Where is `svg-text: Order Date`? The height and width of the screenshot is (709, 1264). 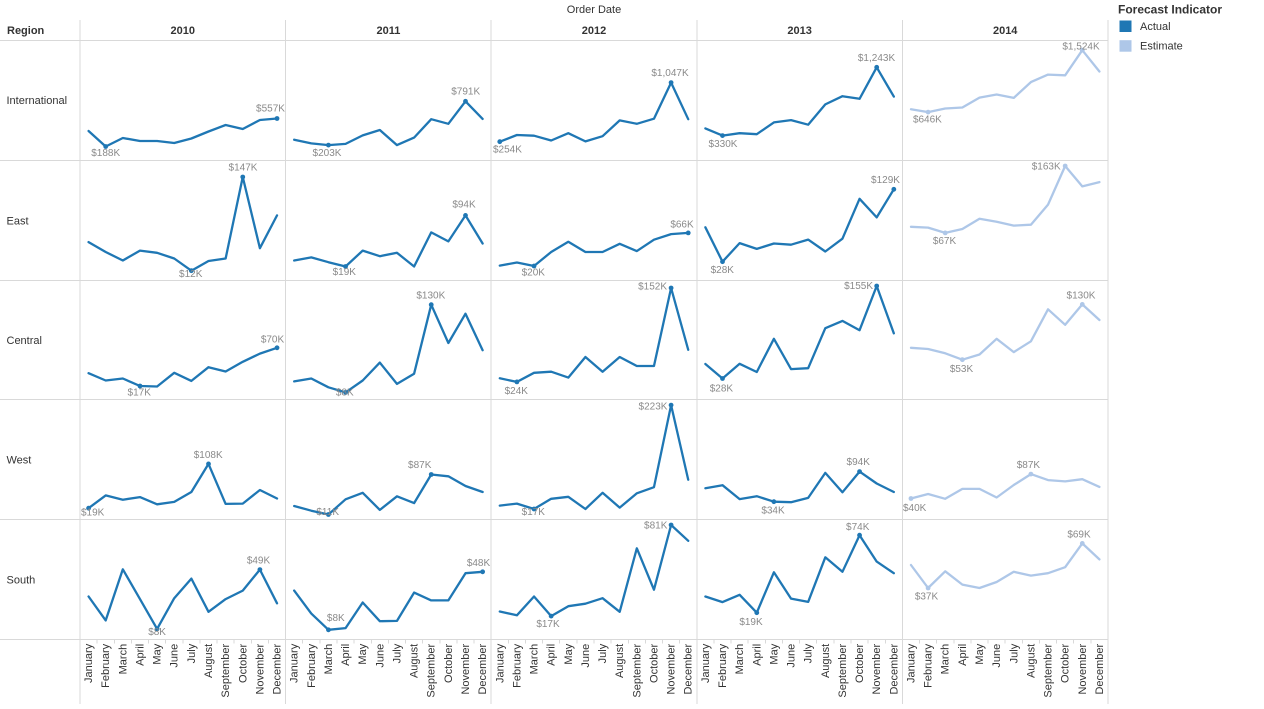 svg-text: Order Date is located at coordinates (594, 10).